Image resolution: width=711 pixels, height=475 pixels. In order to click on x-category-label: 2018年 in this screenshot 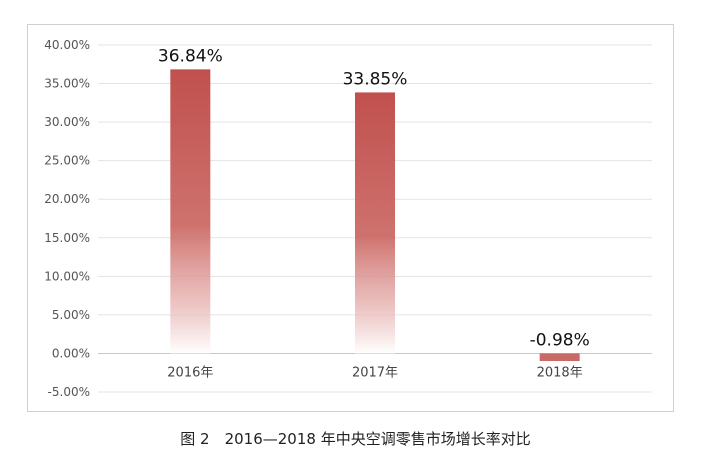, I will do `click(560, 372)`.